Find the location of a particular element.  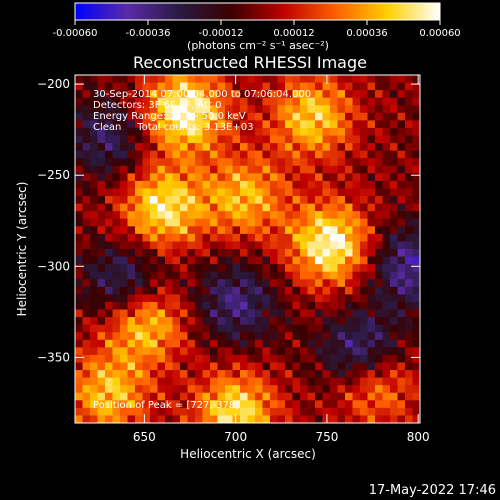

x-tick-label: 750 is located at coordinates (326, 437).